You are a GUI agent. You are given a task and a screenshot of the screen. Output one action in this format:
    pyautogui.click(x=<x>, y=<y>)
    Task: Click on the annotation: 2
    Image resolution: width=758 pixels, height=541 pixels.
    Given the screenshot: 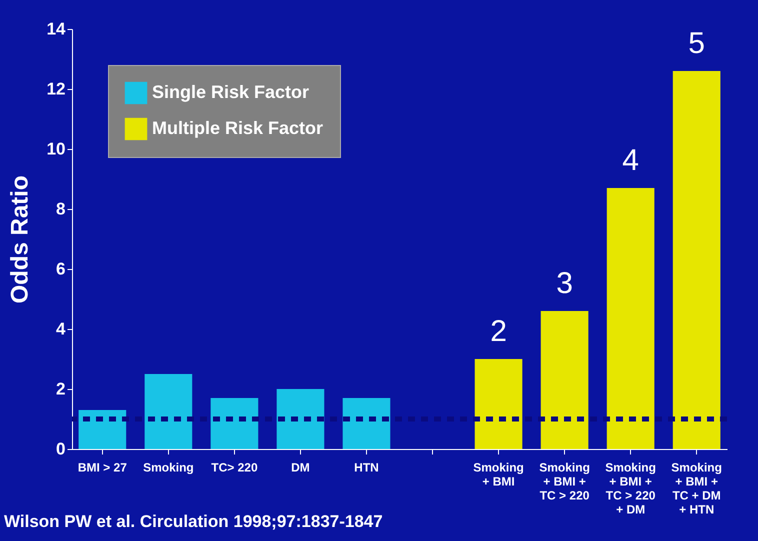 What is the action you would take?
    pyautogui.click(x=498, y=331)
    